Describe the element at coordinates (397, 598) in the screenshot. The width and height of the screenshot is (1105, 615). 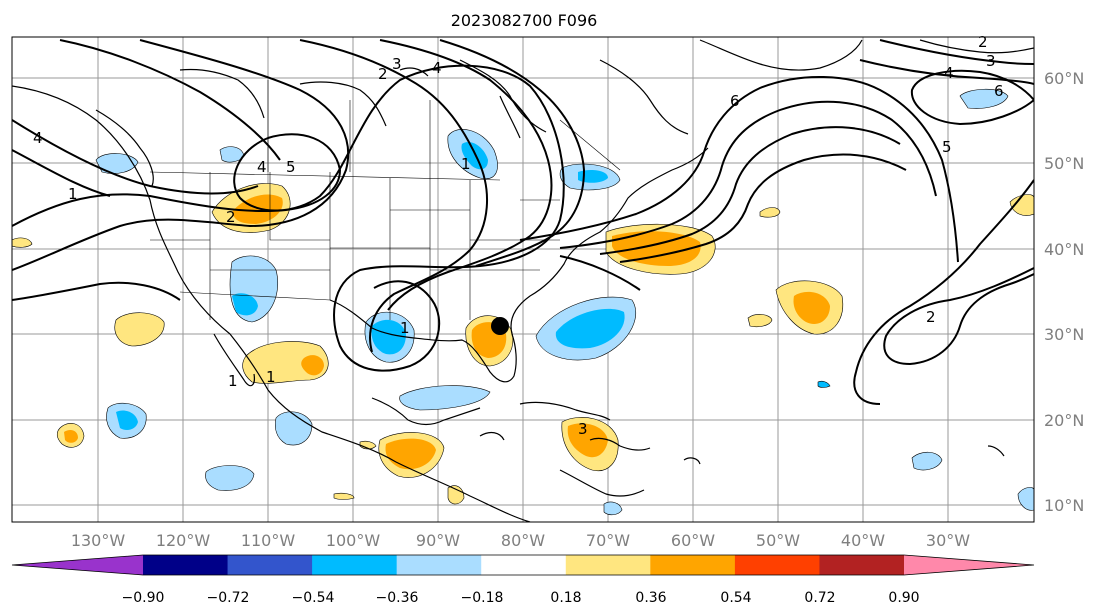
I see `colorbar-tick-label: −0.36` at that location.